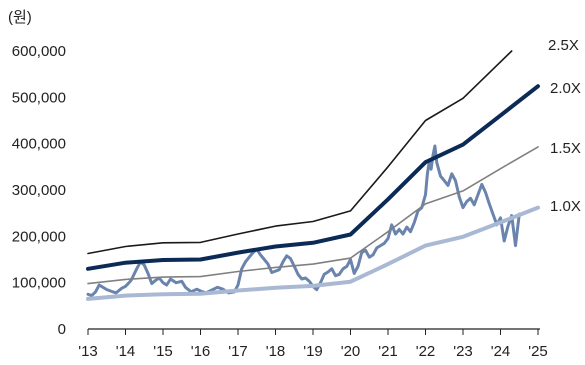 This screenshot has height=365, width=585. Describe the element at coordinates (276, 351) in the screenshot. I see `x-tick-label: '18` at that location.